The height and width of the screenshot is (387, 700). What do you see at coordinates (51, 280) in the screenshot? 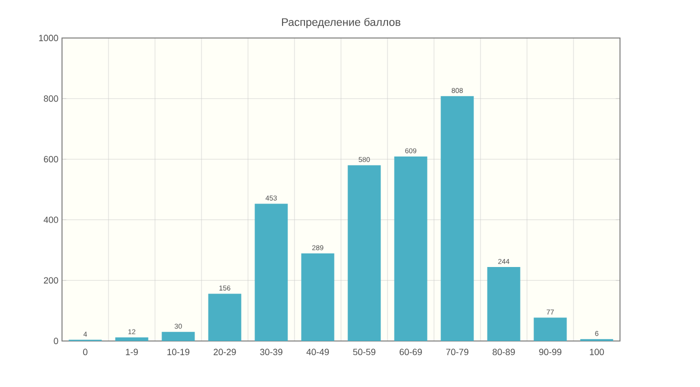
I see `y-tick-label: 200` at bounding box center [51, 280].